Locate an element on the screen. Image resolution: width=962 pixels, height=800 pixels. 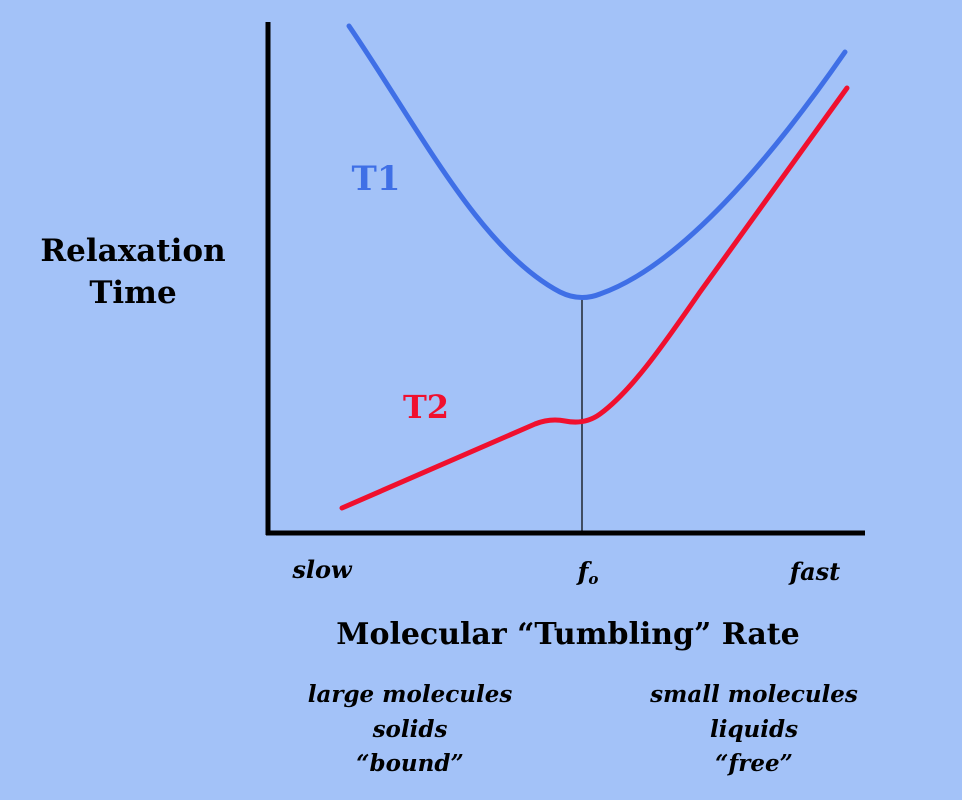
tick-label-f0: fo is located at coordinates (587, 572).